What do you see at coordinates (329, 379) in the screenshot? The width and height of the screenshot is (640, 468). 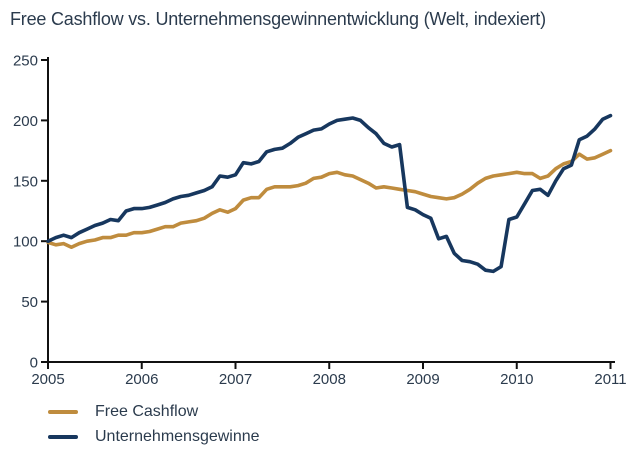 I see `x-axis-tick-label: 2008` at bounding box center [329, 379].